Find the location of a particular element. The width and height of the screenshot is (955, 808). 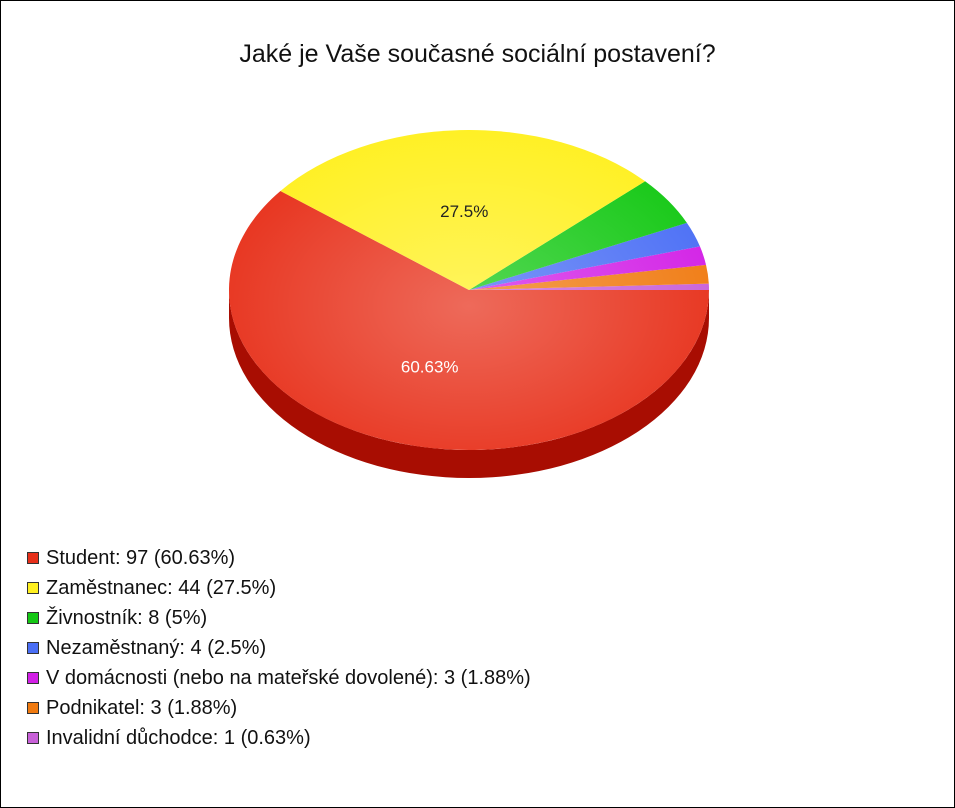

slice-label-zamestnanec: 27.5% is located at coordinates (464, 211).